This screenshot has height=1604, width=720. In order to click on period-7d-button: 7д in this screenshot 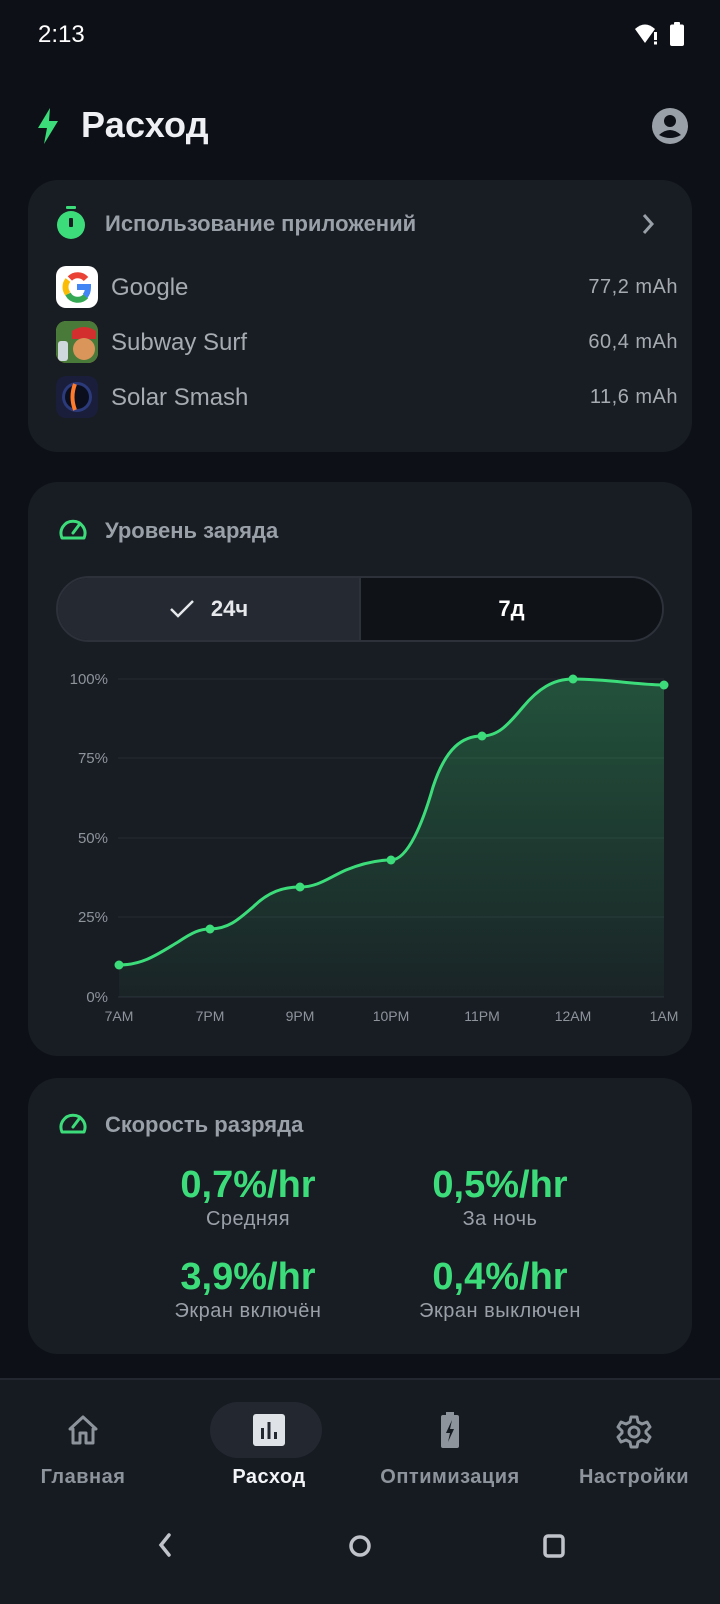, I will do `click(510, 609)`.